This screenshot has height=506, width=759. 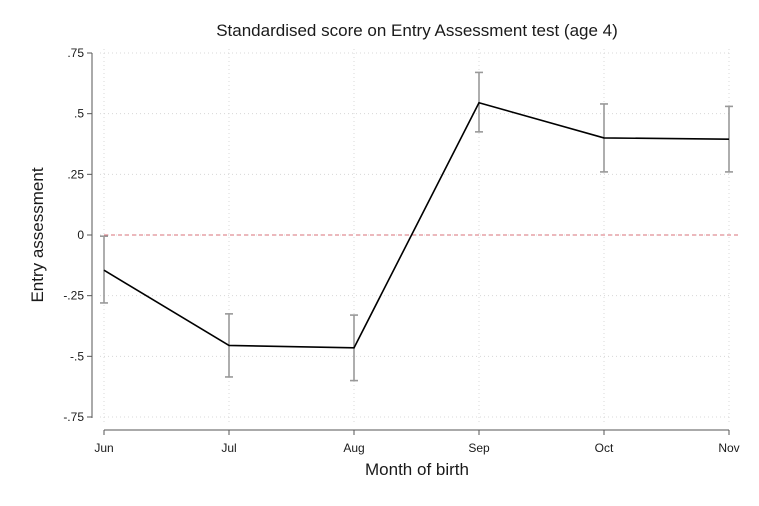 What do you see at coordinates (417, 469) in the screenshot?
I see `x-axis-title: Month of birth` at bounding box center [417, 469].